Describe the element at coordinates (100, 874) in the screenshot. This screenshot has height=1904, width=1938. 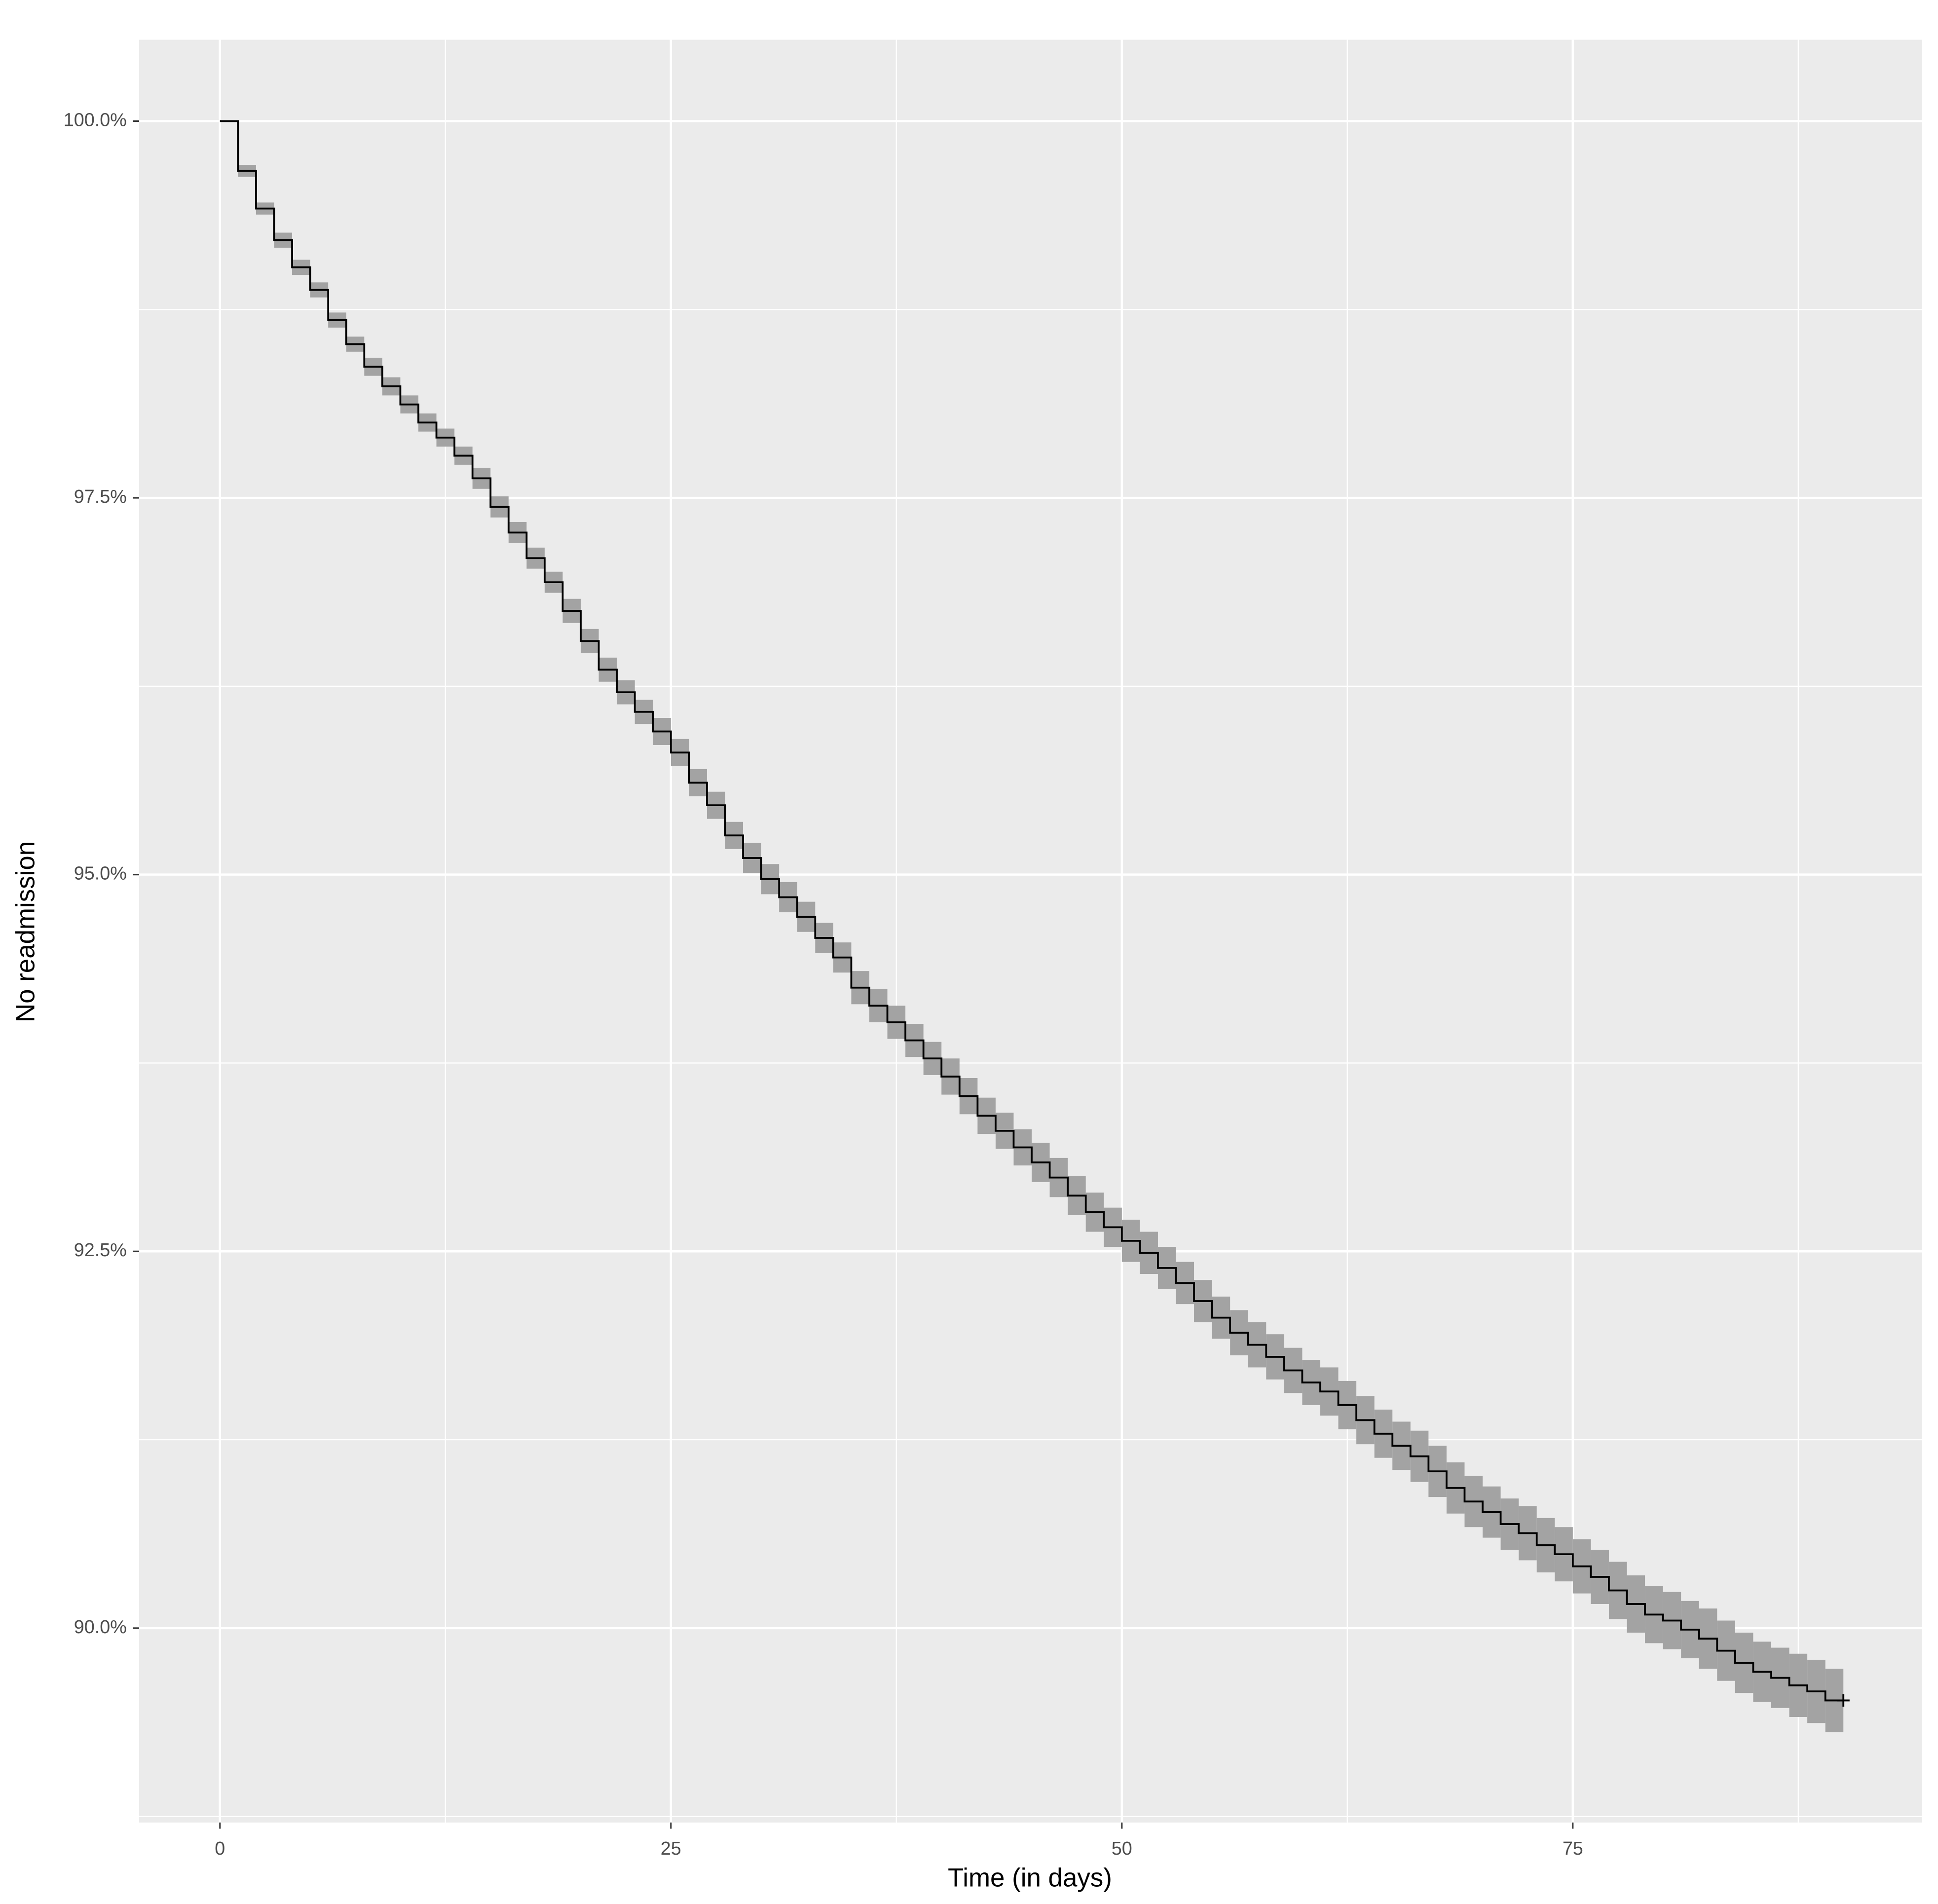
I see `y-tick-label: 95.0%` at that location.